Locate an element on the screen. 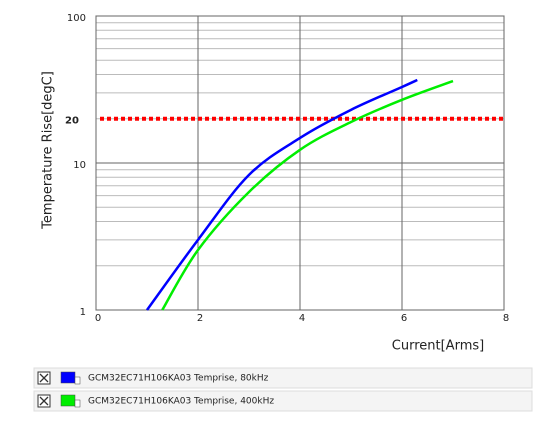 The height and width of the screenshot is (424, 535). legend-label: GCM32EC71H106KA03 Temprise, 80kHz is located at coordinates (178, 379).